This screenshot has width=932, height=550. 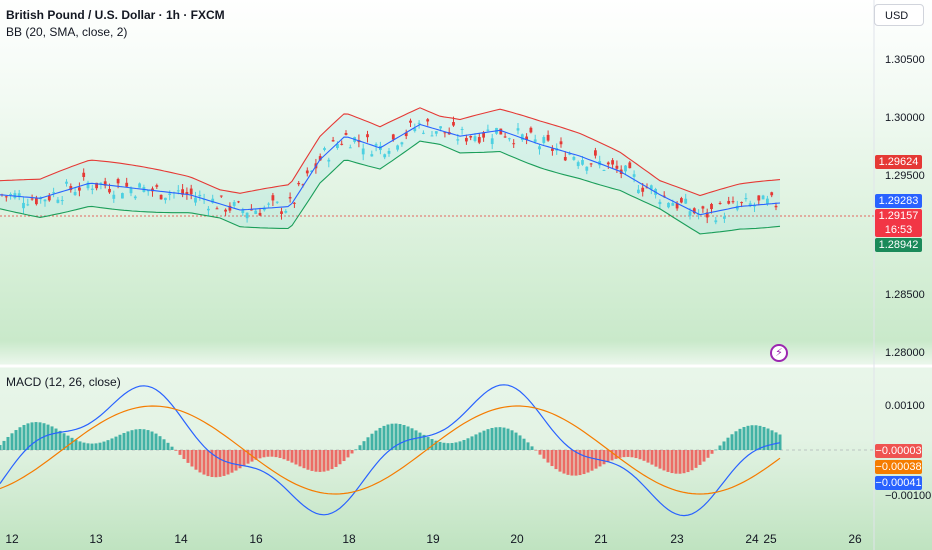 I want to click on last-price-badge: 1.29157, so click(x=898, y=216).